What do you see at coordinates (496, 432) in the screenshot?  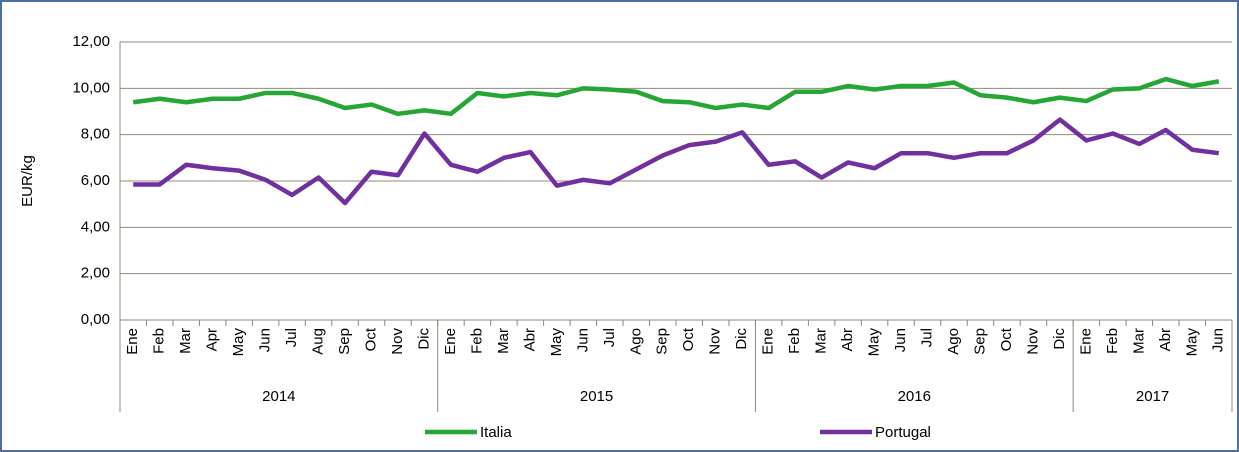 I see `legend-label: Italia` at bounding box center [496, 432].